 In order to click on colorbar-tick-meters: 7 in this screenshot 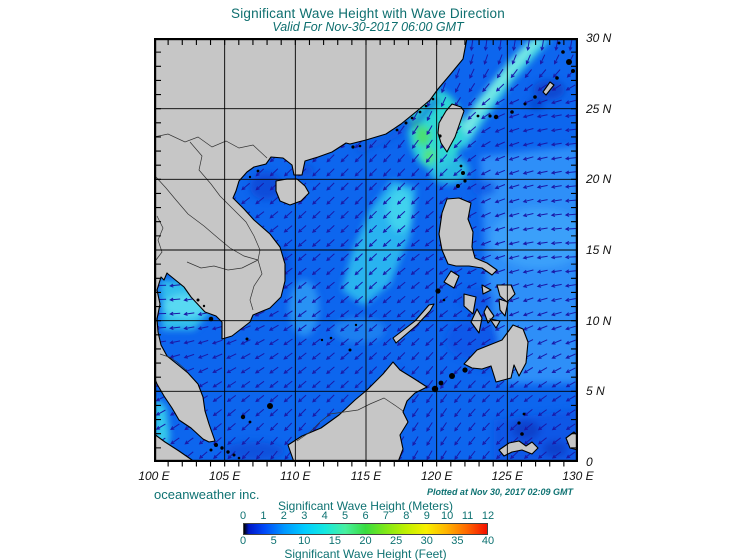, I will do `click(385, 516)`.